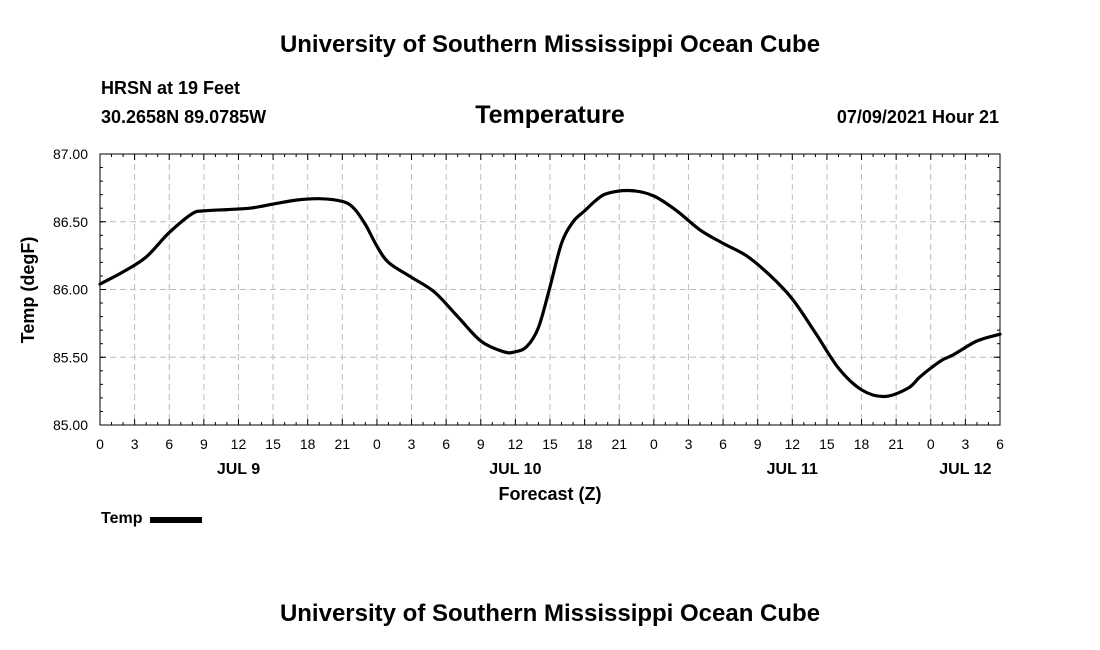  I want to click on y-axis-title: Temp (degF), so click(28, 290).